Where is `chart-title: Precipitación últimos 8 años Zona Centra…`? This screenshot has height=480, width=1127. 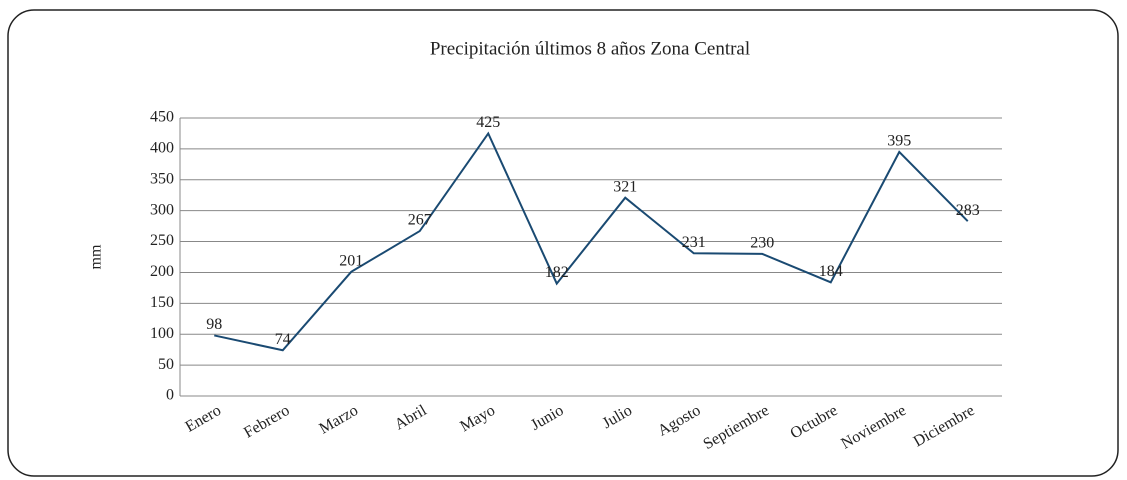
chart-title: Precipitación últimos 8 años Zona Centra… is located at coordinates (590, 48).